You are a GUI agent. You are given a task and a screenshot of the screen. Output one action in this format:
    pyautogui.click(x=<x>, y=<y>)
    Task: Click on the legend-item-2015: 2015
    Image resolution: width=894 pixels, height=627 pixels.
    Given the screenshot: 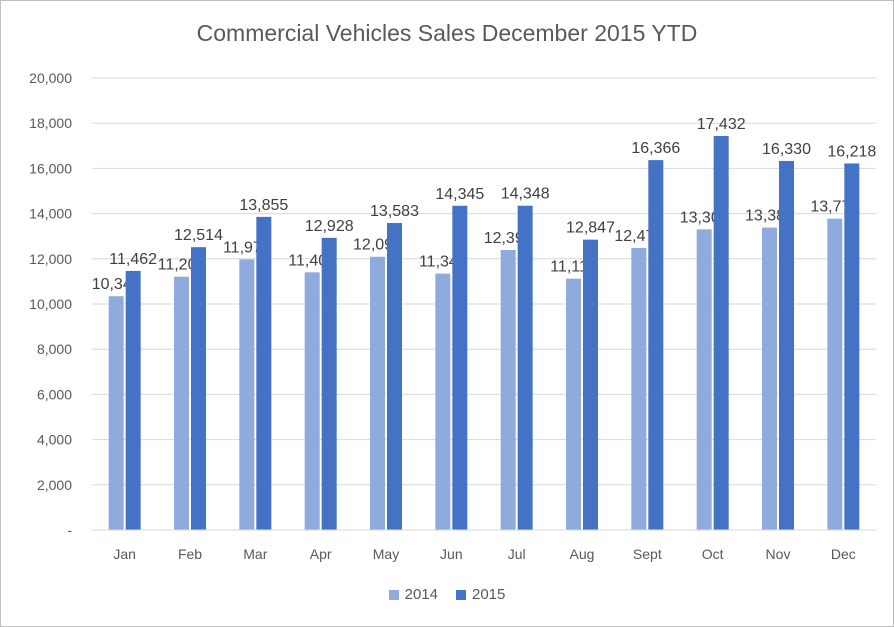 What is the action you would take?
    pyautogui.click(x=480, y=594)
    